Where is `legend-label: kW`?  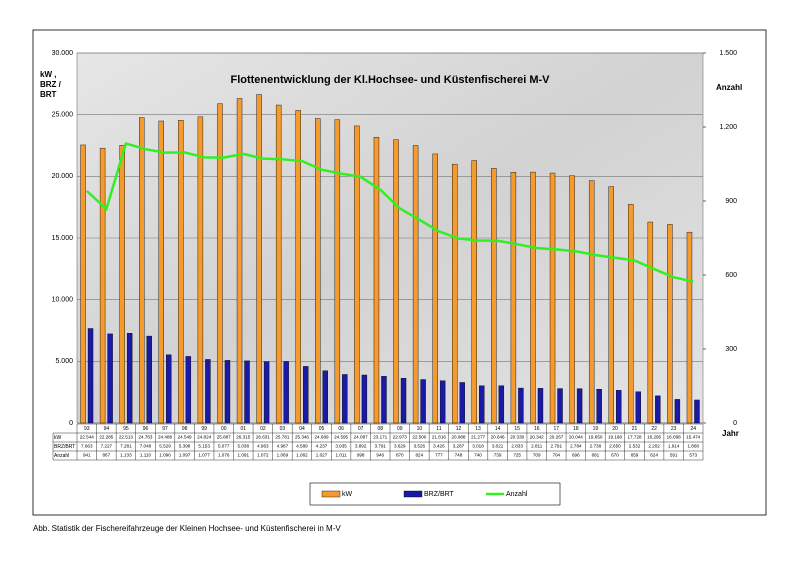 legend-label: kW is located at coordinates (347, 494).